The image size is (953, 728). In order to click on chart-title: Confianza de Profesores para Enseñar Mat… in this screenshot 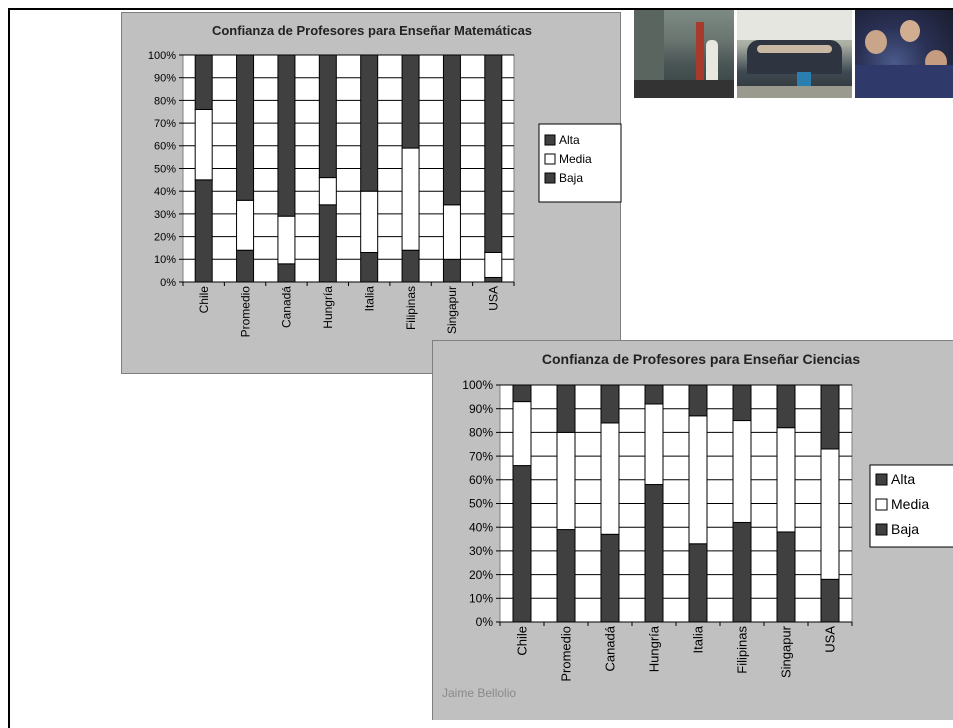, I will do `click(372, 30)`.